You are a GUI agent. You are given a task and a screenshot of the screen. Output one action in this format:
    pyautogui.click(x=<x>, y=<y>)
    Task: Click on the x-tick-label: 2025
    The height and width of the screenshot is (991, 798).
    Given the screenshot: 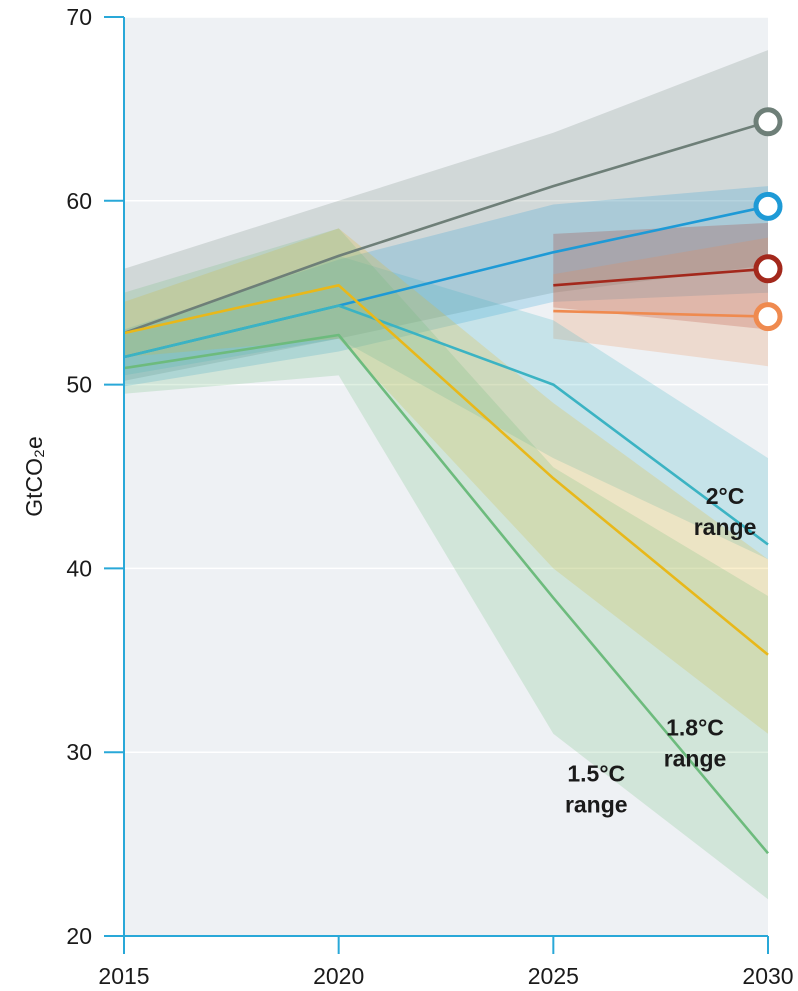 What is the action you would take?
    pyautogui.click(x=553, y=976)
    